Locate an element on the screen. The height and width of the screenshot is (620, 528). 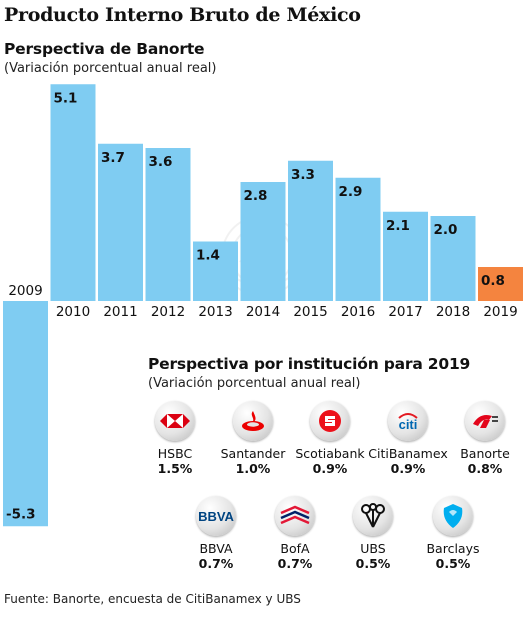
institution-bofa: BofA 0.7% is located at coordinates (295, 533).